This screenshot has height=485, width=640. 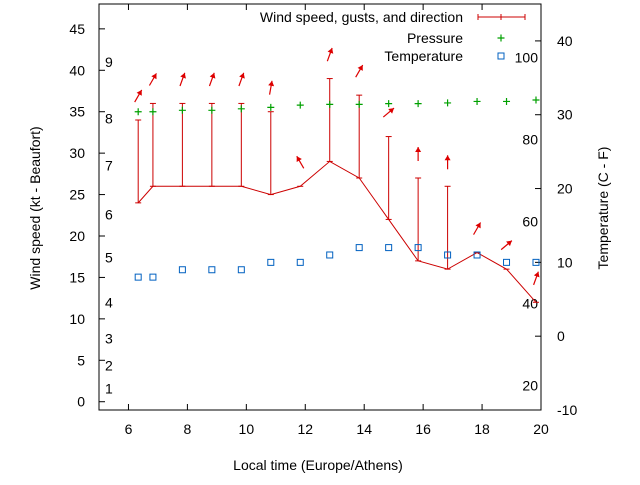 What do you see at coordinates (188, 429) in the screenshot?
I see `x-tick-label: 8` at bounding box center [188, 429].